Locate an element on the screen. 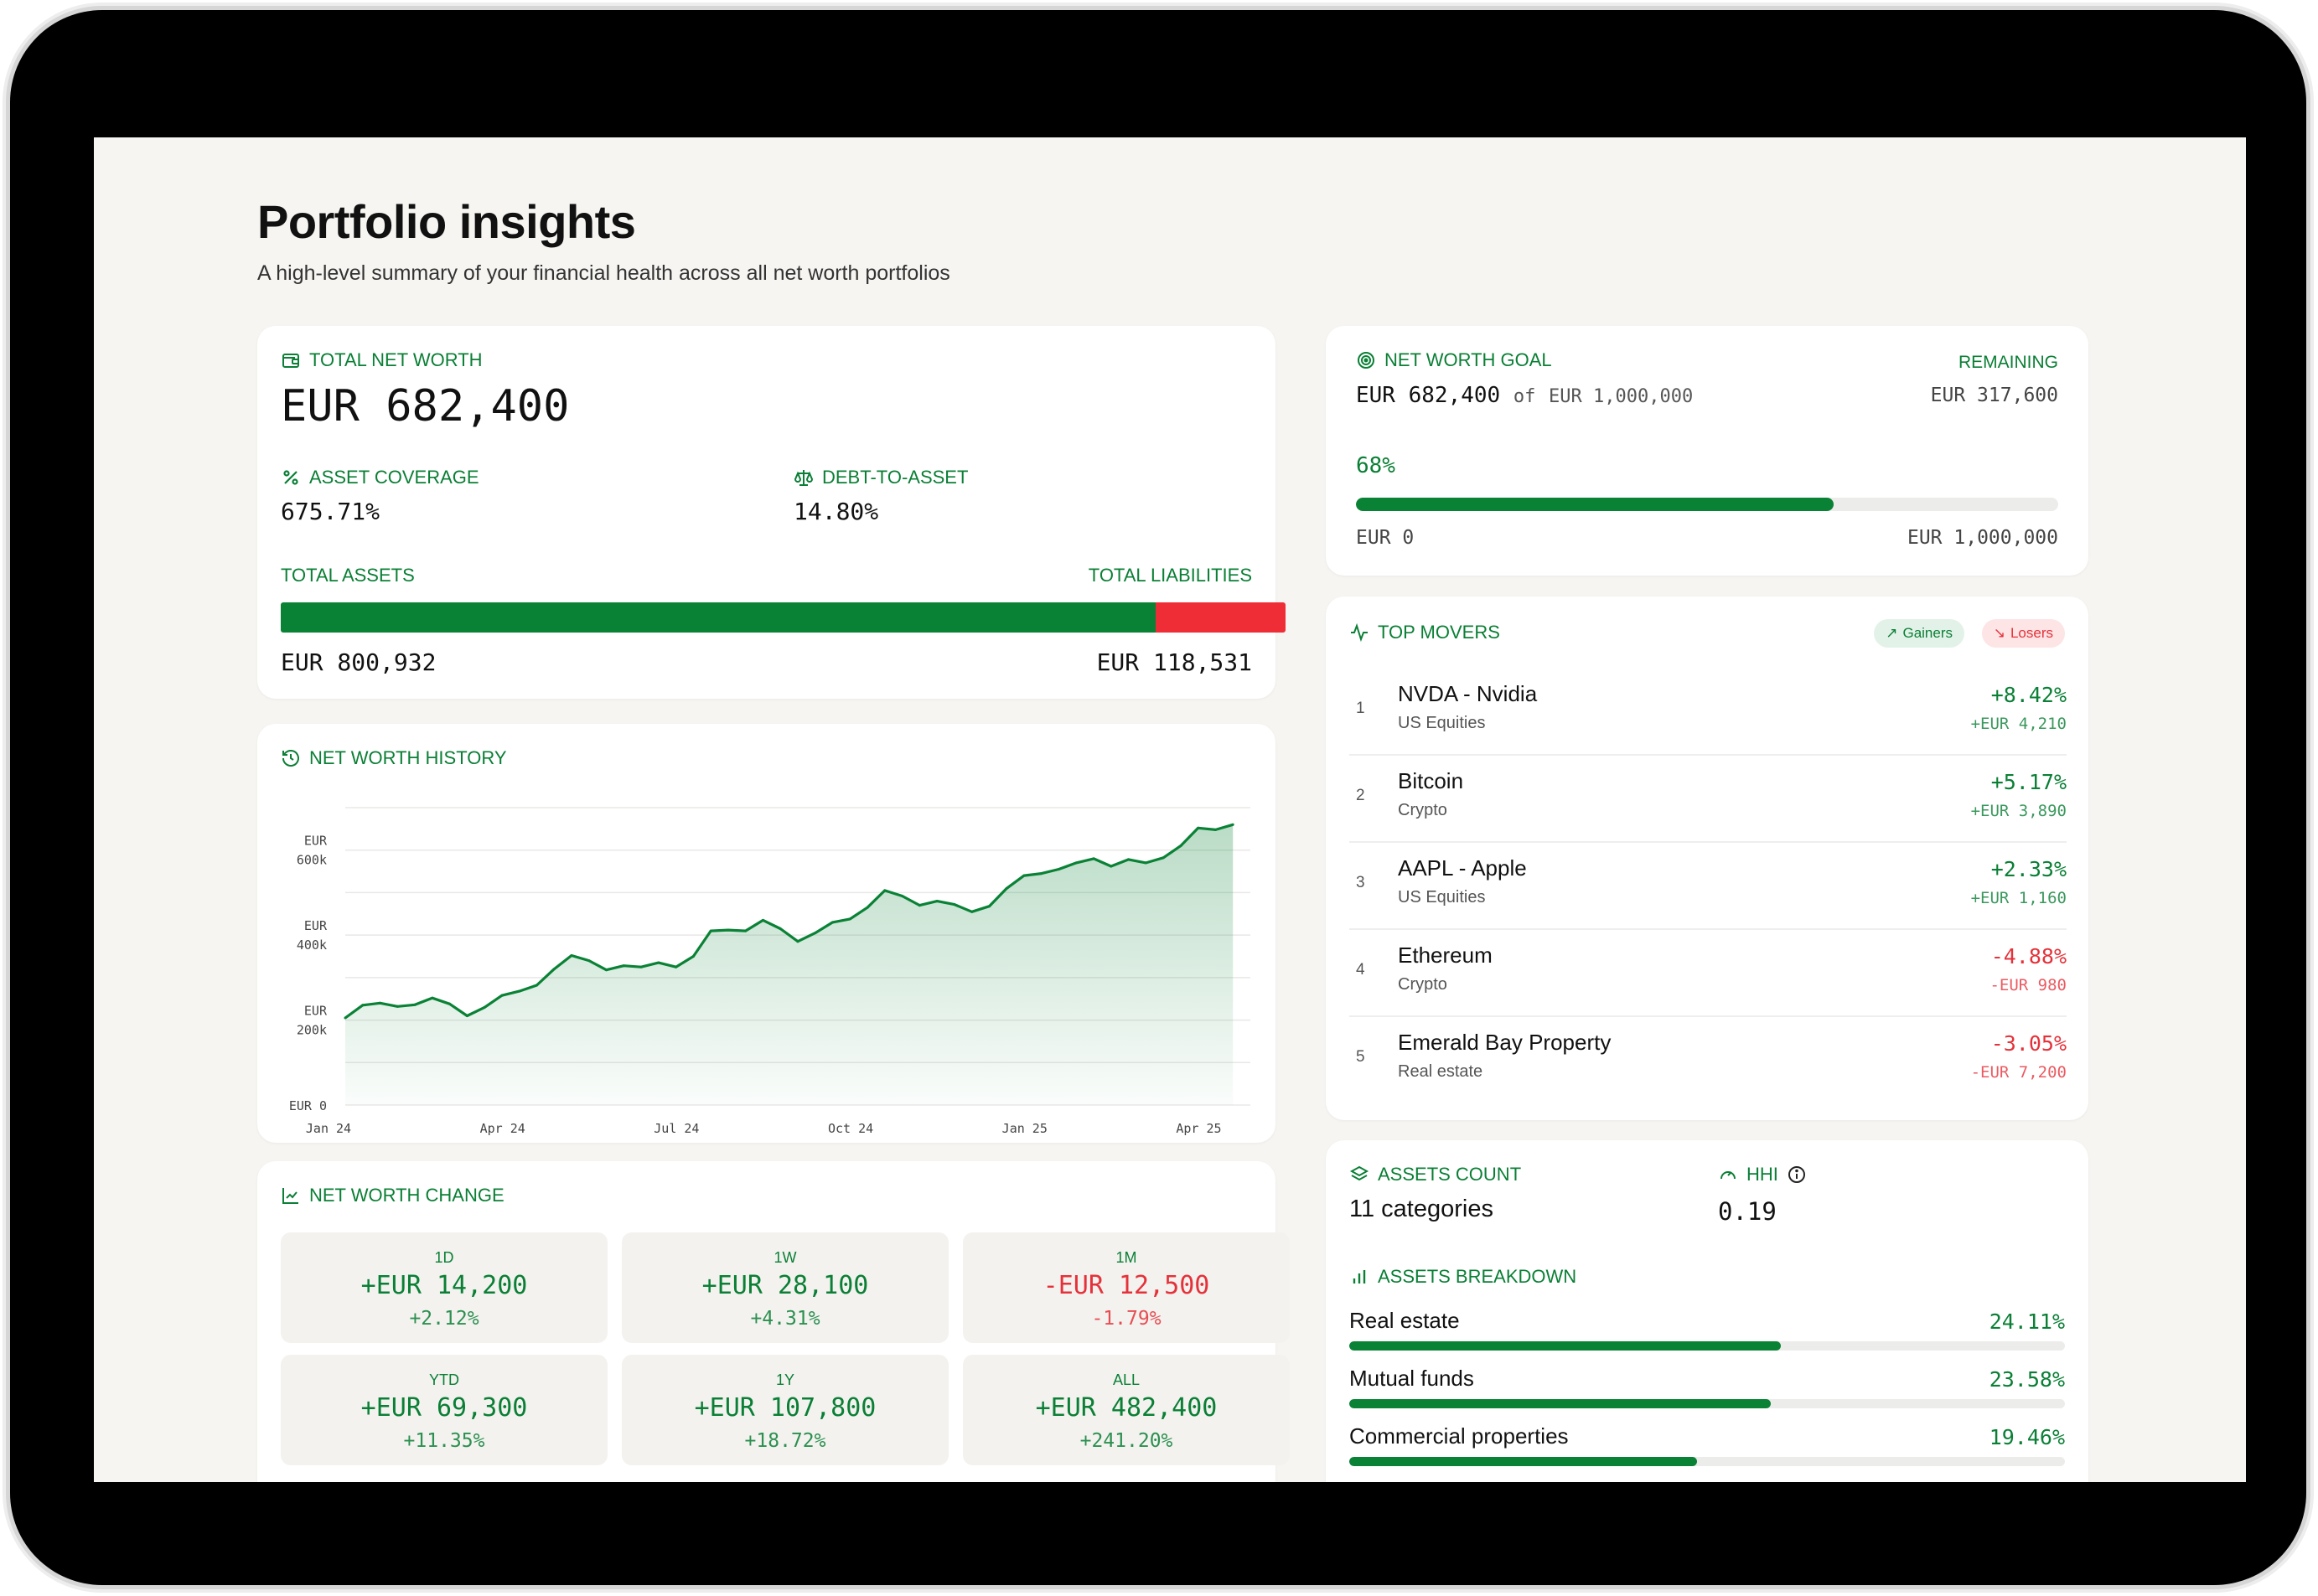  goal-current: EUR 682,400 is located at coordinates (1429, 395).